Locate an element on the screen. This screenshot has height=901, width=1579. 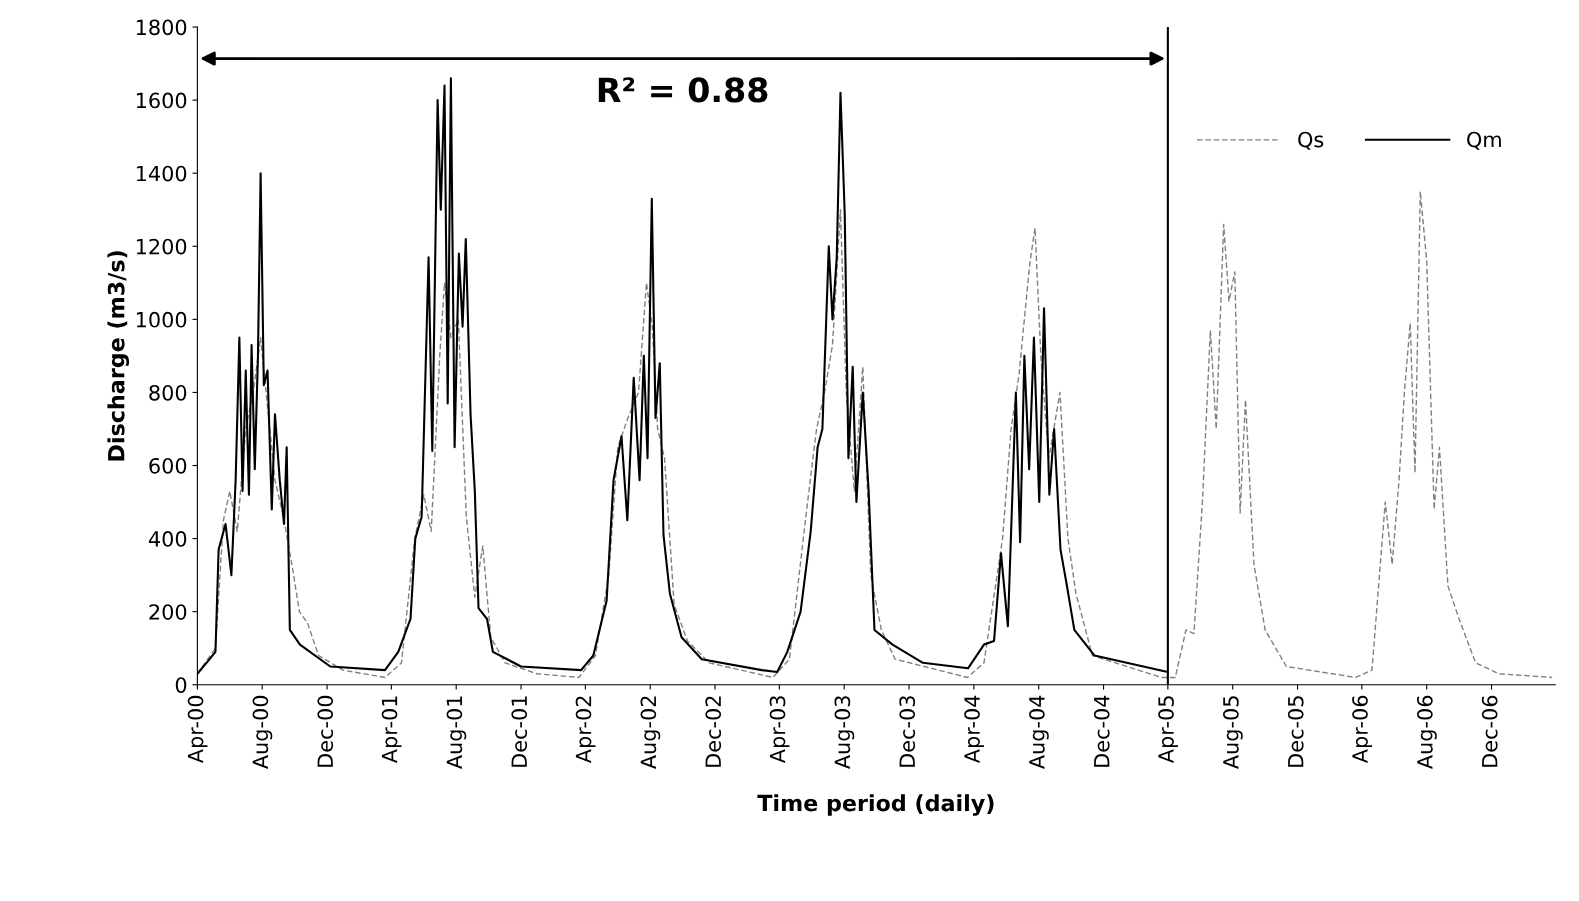
y-tick-label: 200 is located at coordinates (168, 612).